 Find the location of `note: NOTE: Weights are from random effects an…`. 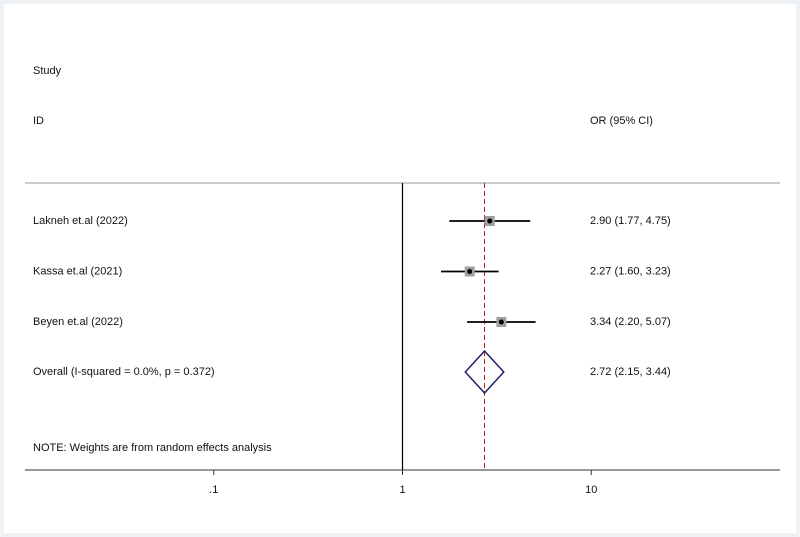

note: NOTE: Weights are from random effects an… is located at coordinates (152, 448).